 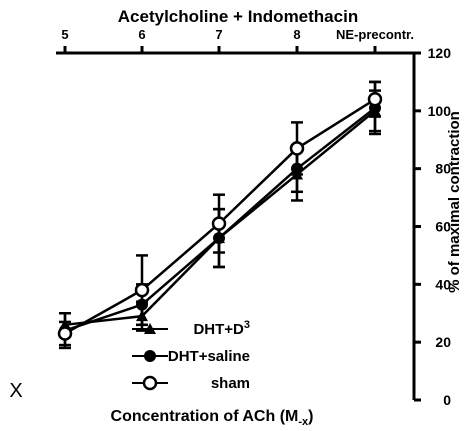 What do you see at coordinates (443, 227) in the screenshot?
I see `y-tick-label: 60` at bounding box center [443, 227].